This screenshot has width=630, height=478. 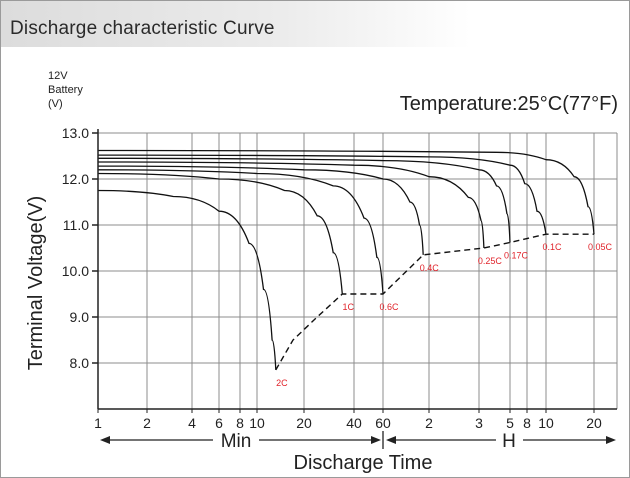 I want to click on x-tick-label: 1, so click(x=98, y=423).